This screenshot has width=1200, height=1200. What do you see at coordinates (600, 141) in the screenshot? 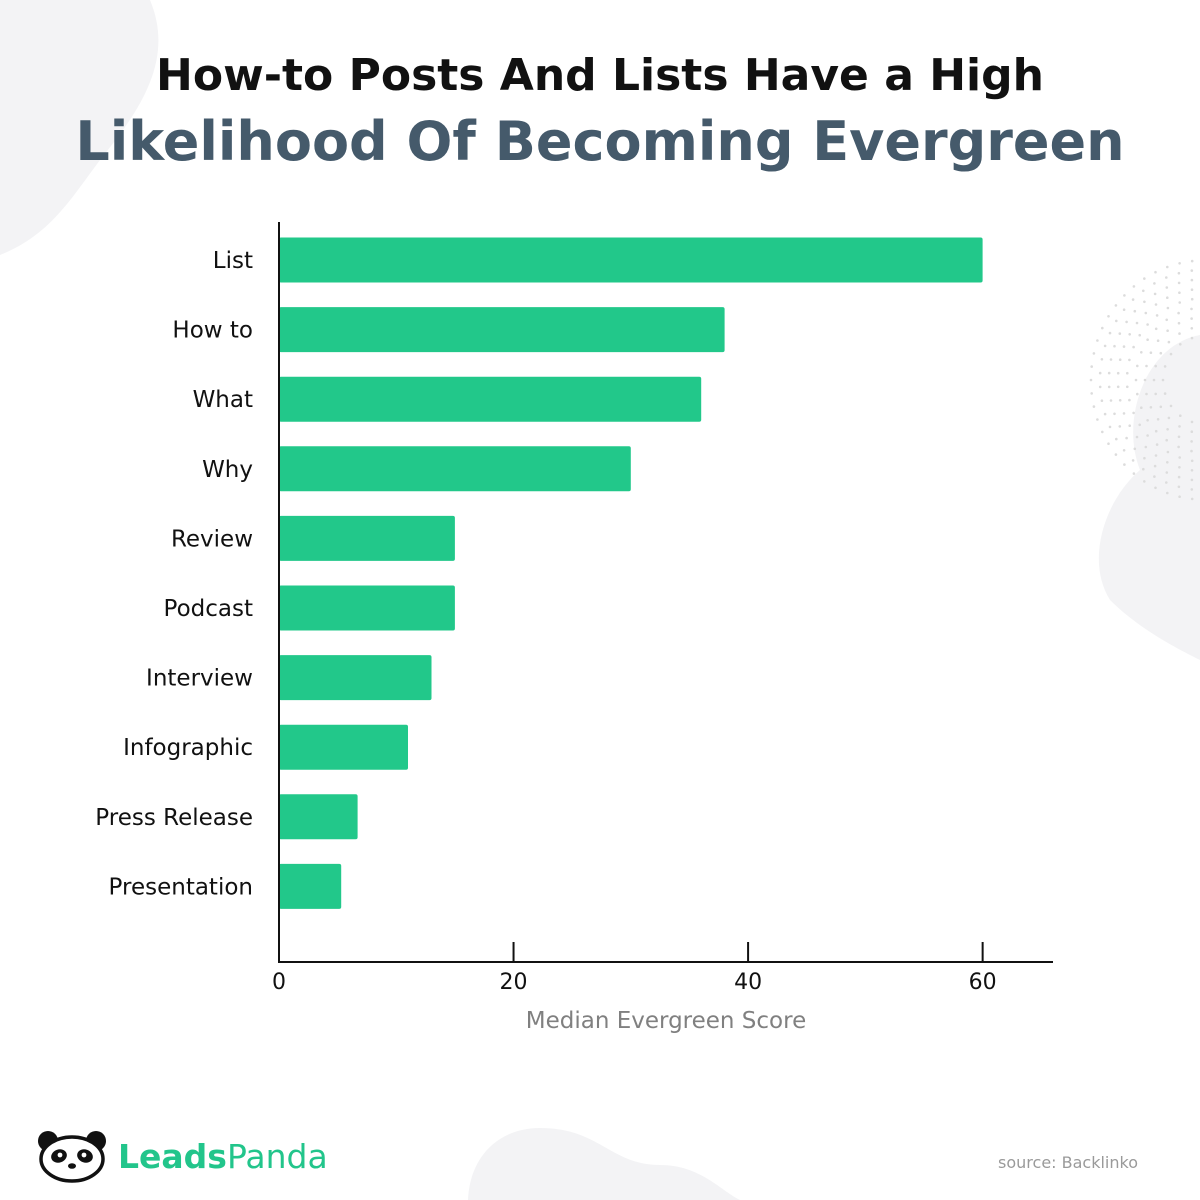
I see `chart-title-line2: Likelihood Of Becoming Evergreen` at bounding box center [600, 141].